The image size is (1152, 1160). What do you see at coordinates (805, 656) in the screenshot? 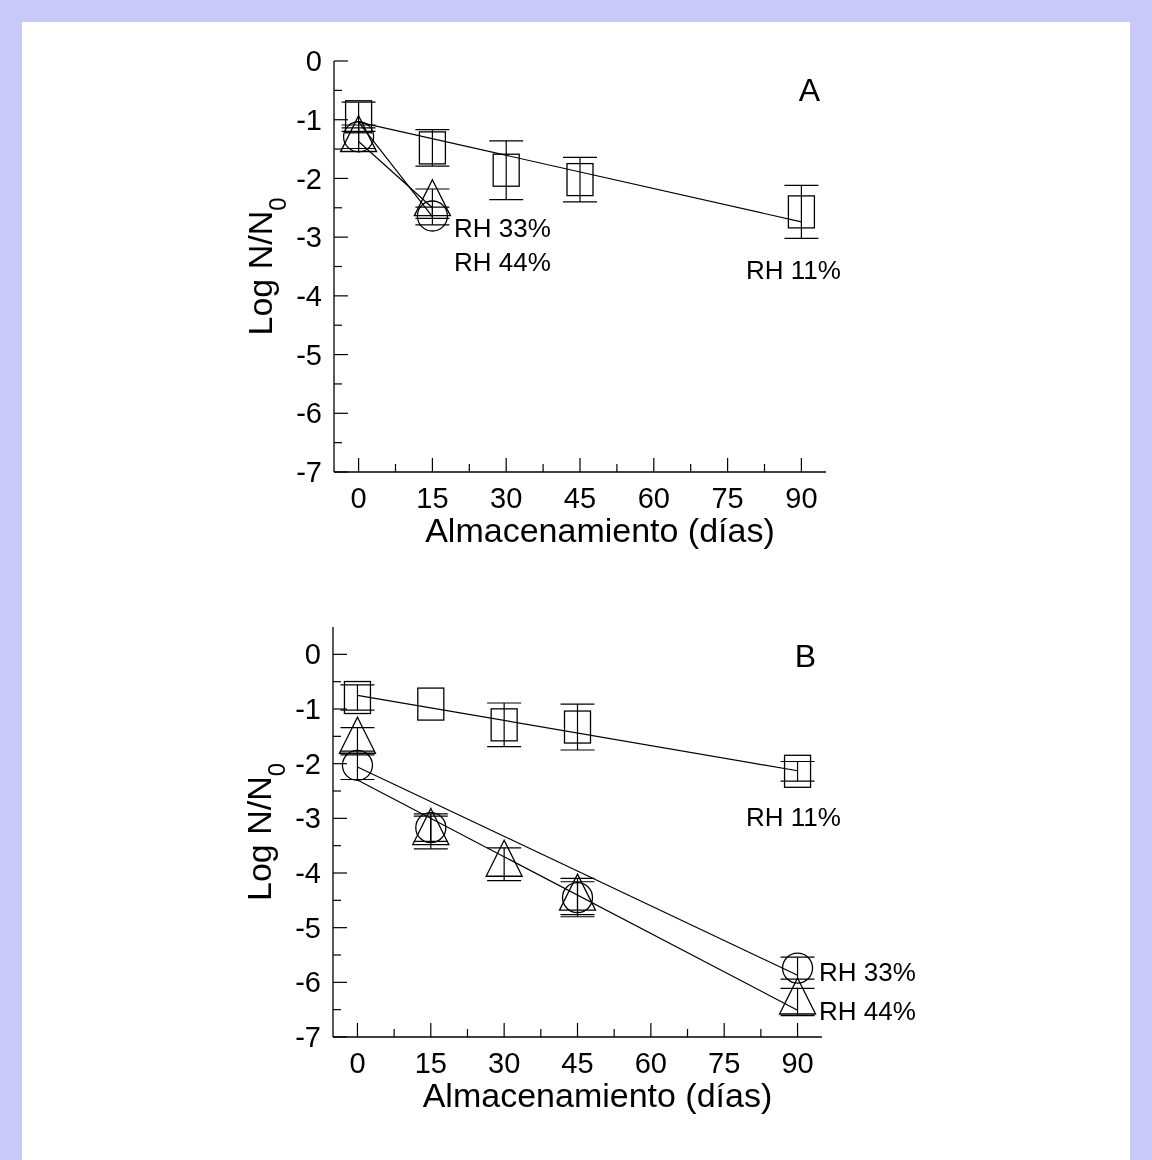
I see `chart-title: B` at bounding box center [805, 656].